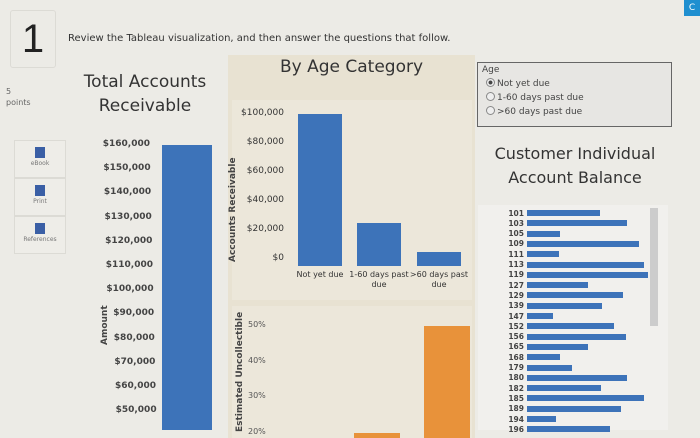 The image size is (700, 438). I want to click on customer-row: 165, so click(533, 347).